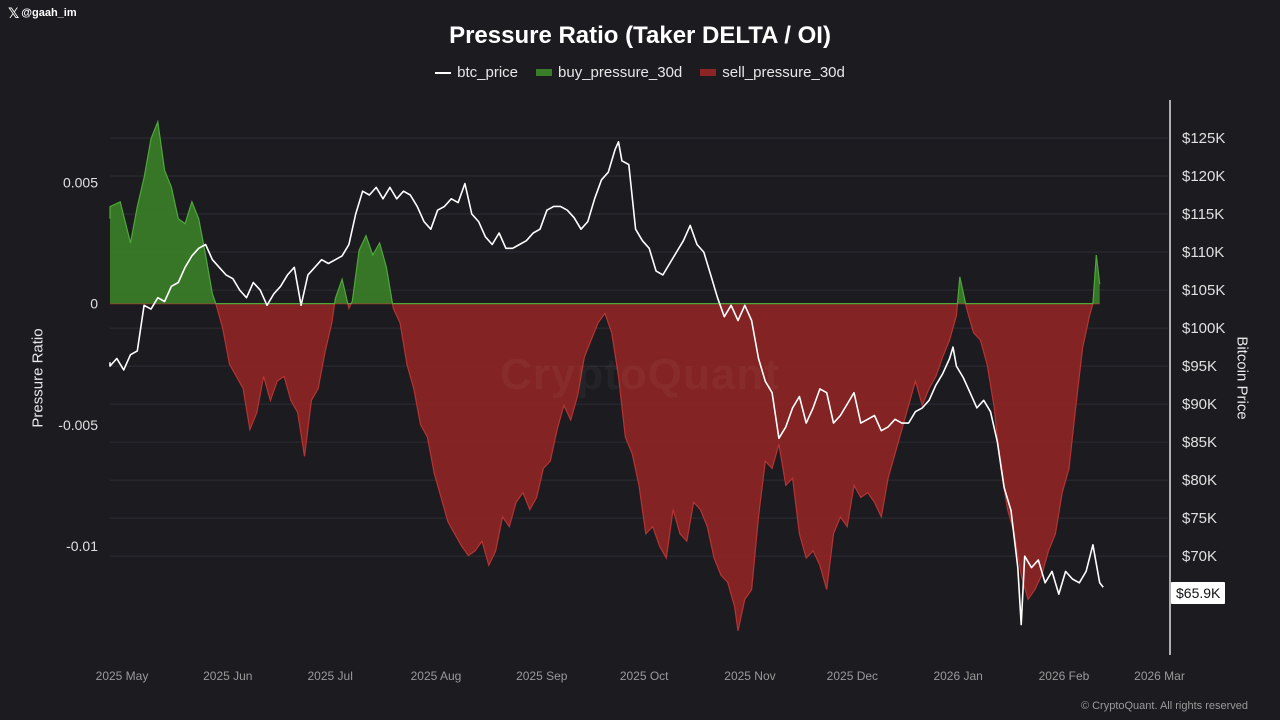  I want to click on y-tick-label: 0, so click(94, 304).